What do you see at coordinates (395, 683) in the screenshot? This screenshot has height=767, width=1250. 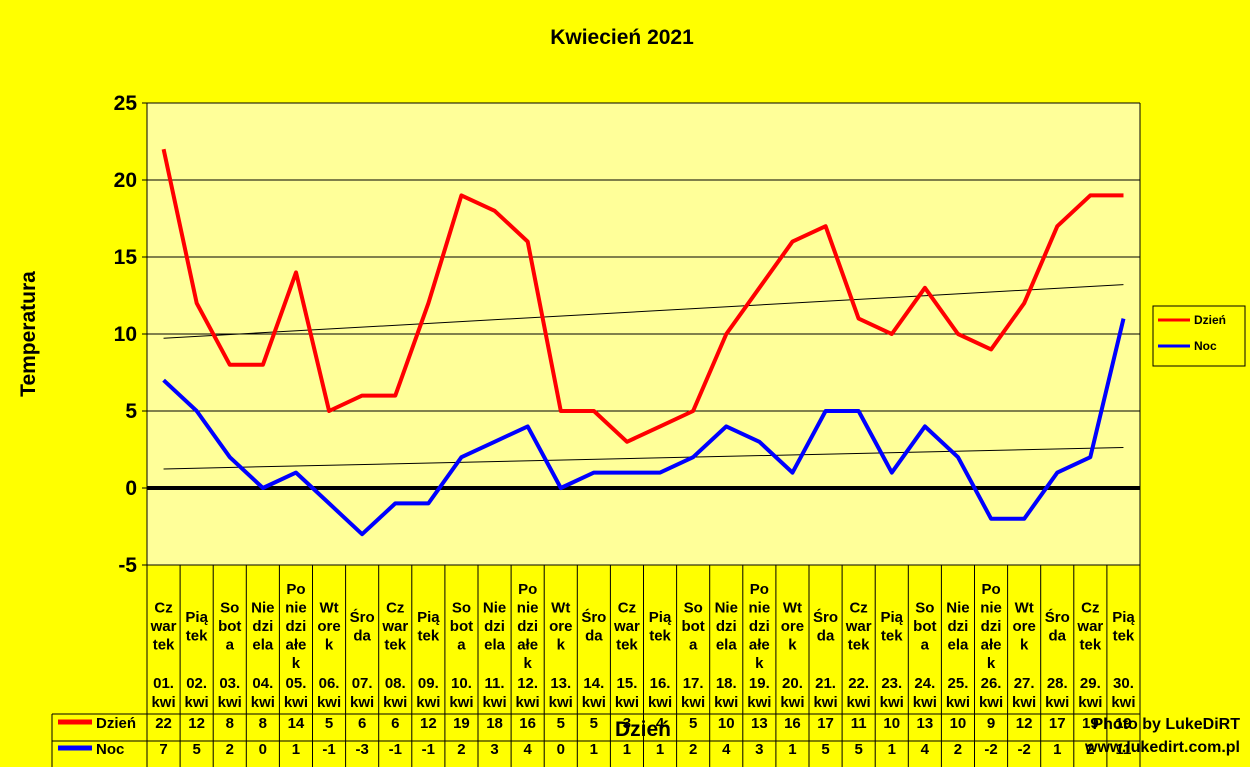 I see `x-tick-label-date: 08.` at bounding box center [395, 683].